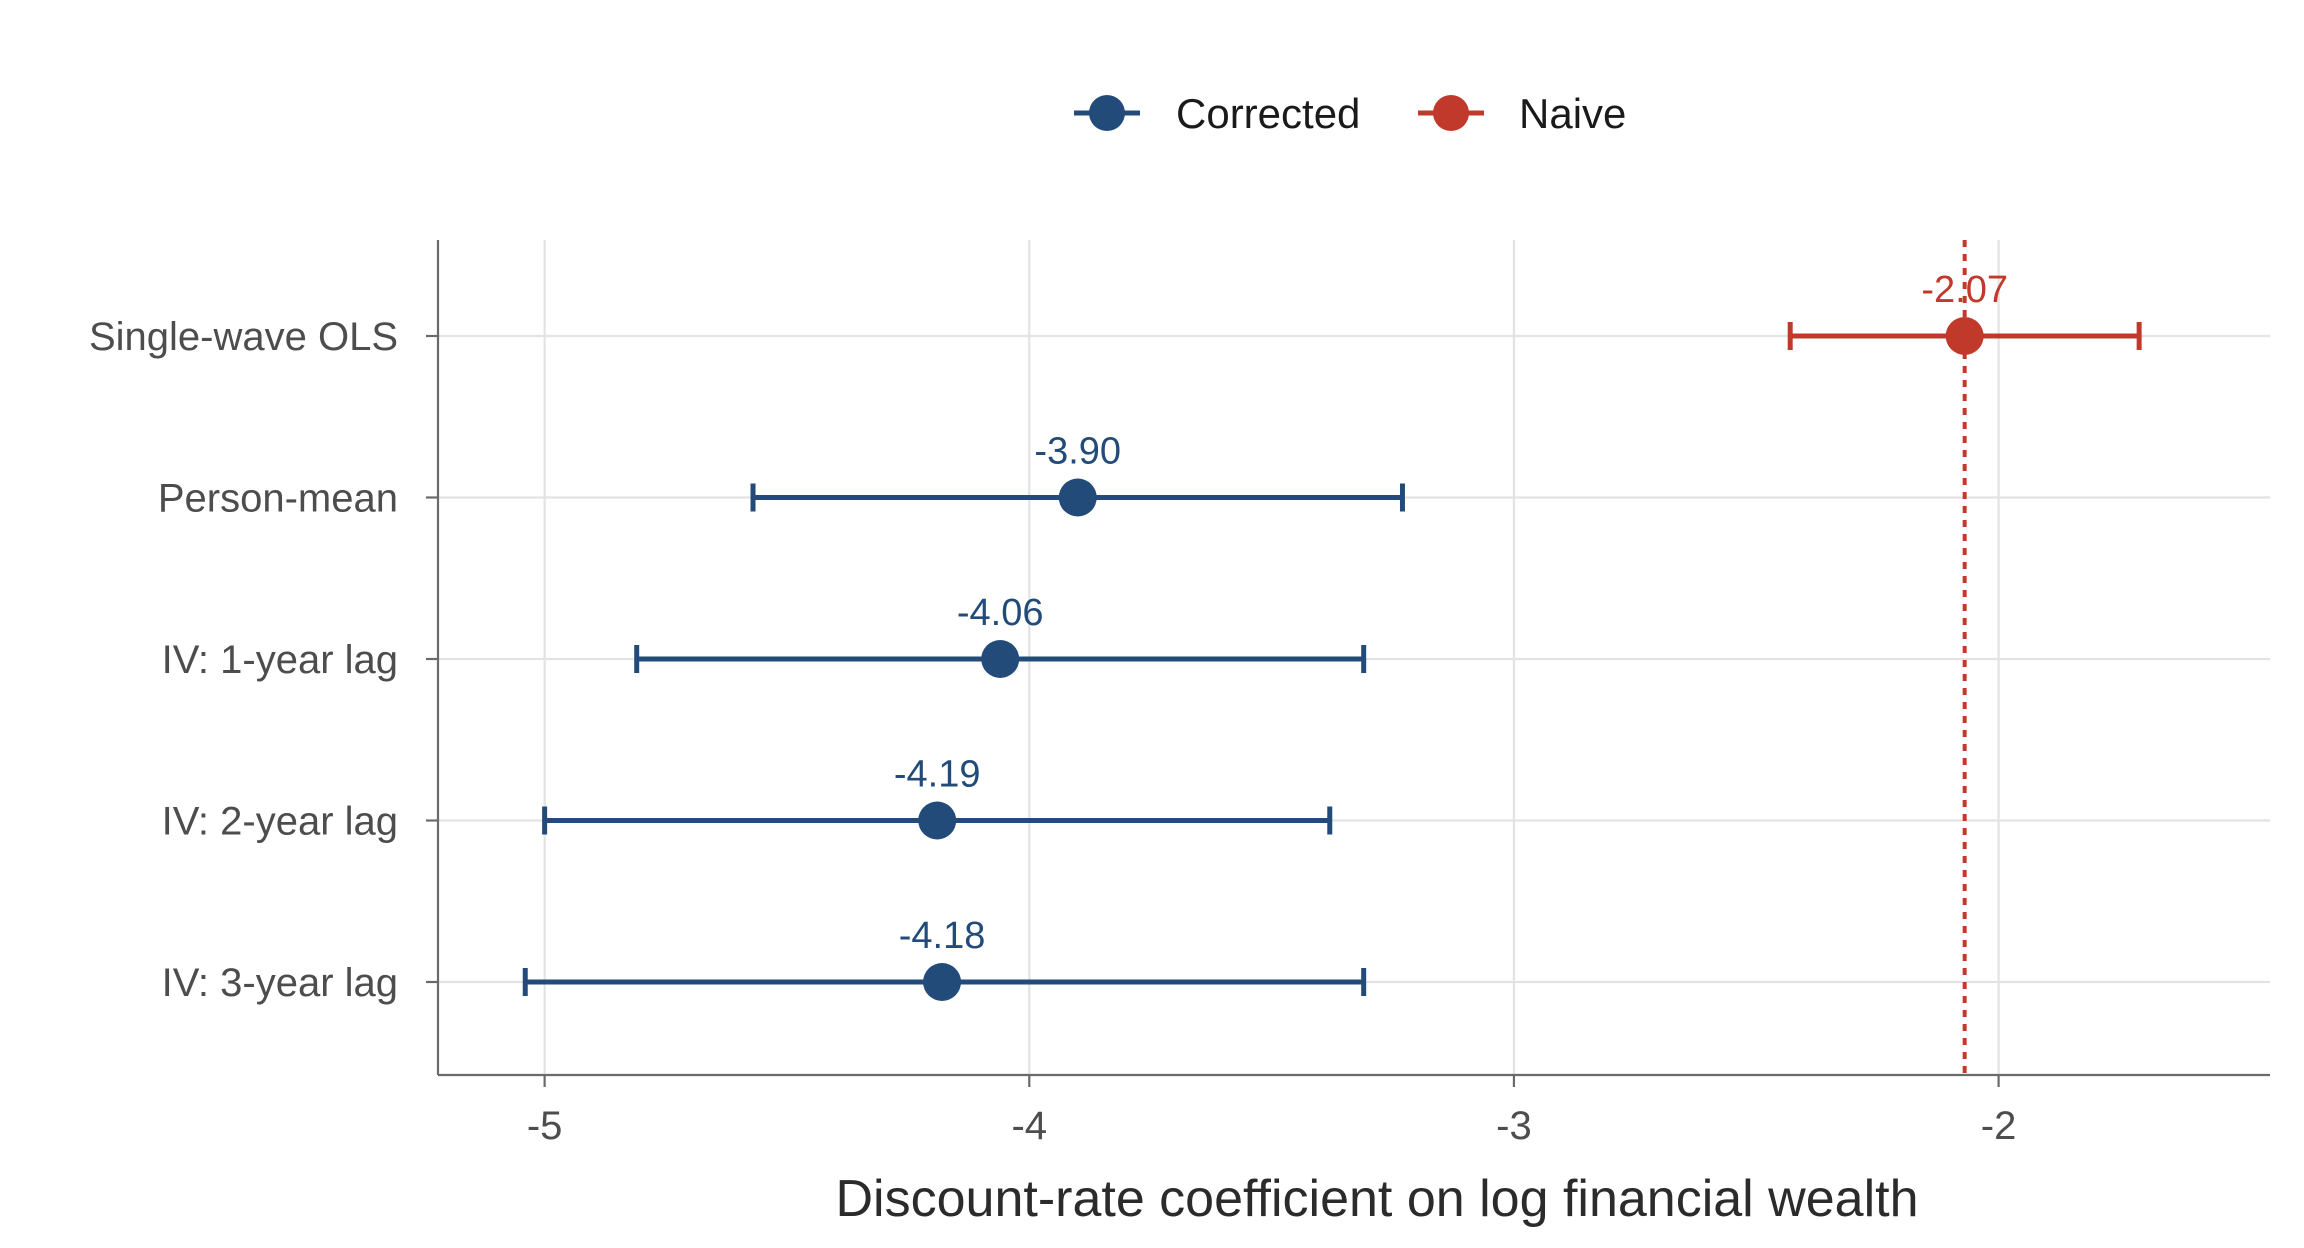  I want to click on legend-marker-naive, so click(1451, 113).